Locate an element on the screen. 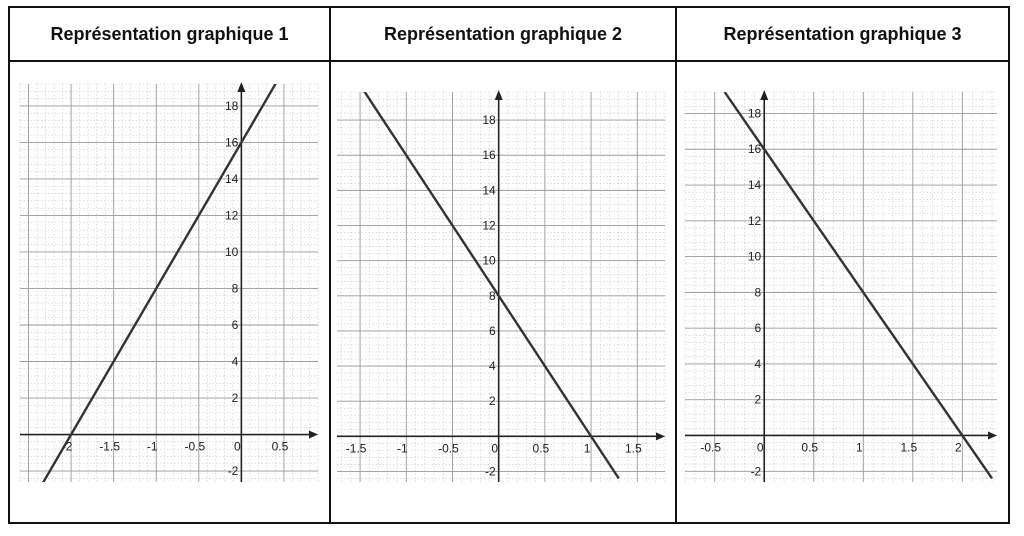 The image size is (1024, 536). x-tick-label: -2 is located at coordinates (67, 447).